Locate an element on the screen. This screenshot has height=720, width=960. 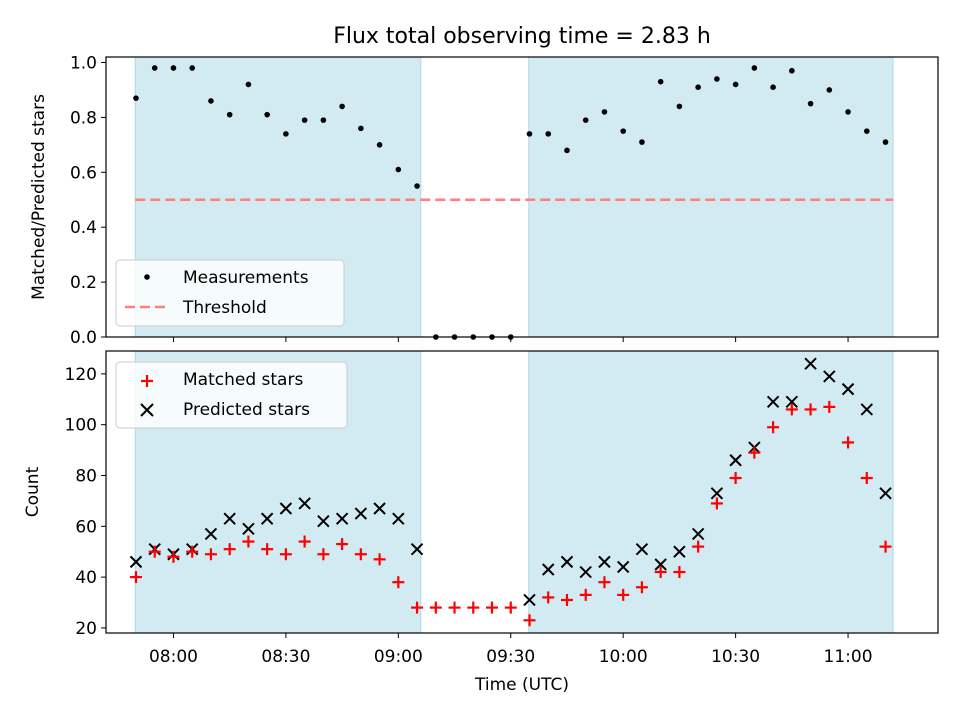
x-axis-label: Time (UTC) is located at coordinates (521, 685).